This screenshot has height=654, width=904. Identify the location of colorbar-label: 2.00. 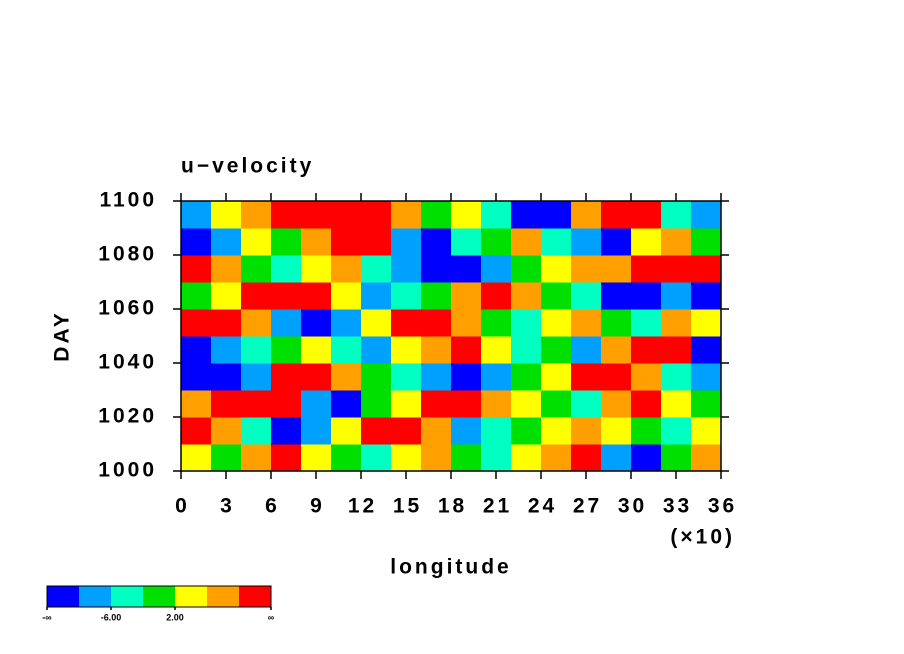
(175, 617).